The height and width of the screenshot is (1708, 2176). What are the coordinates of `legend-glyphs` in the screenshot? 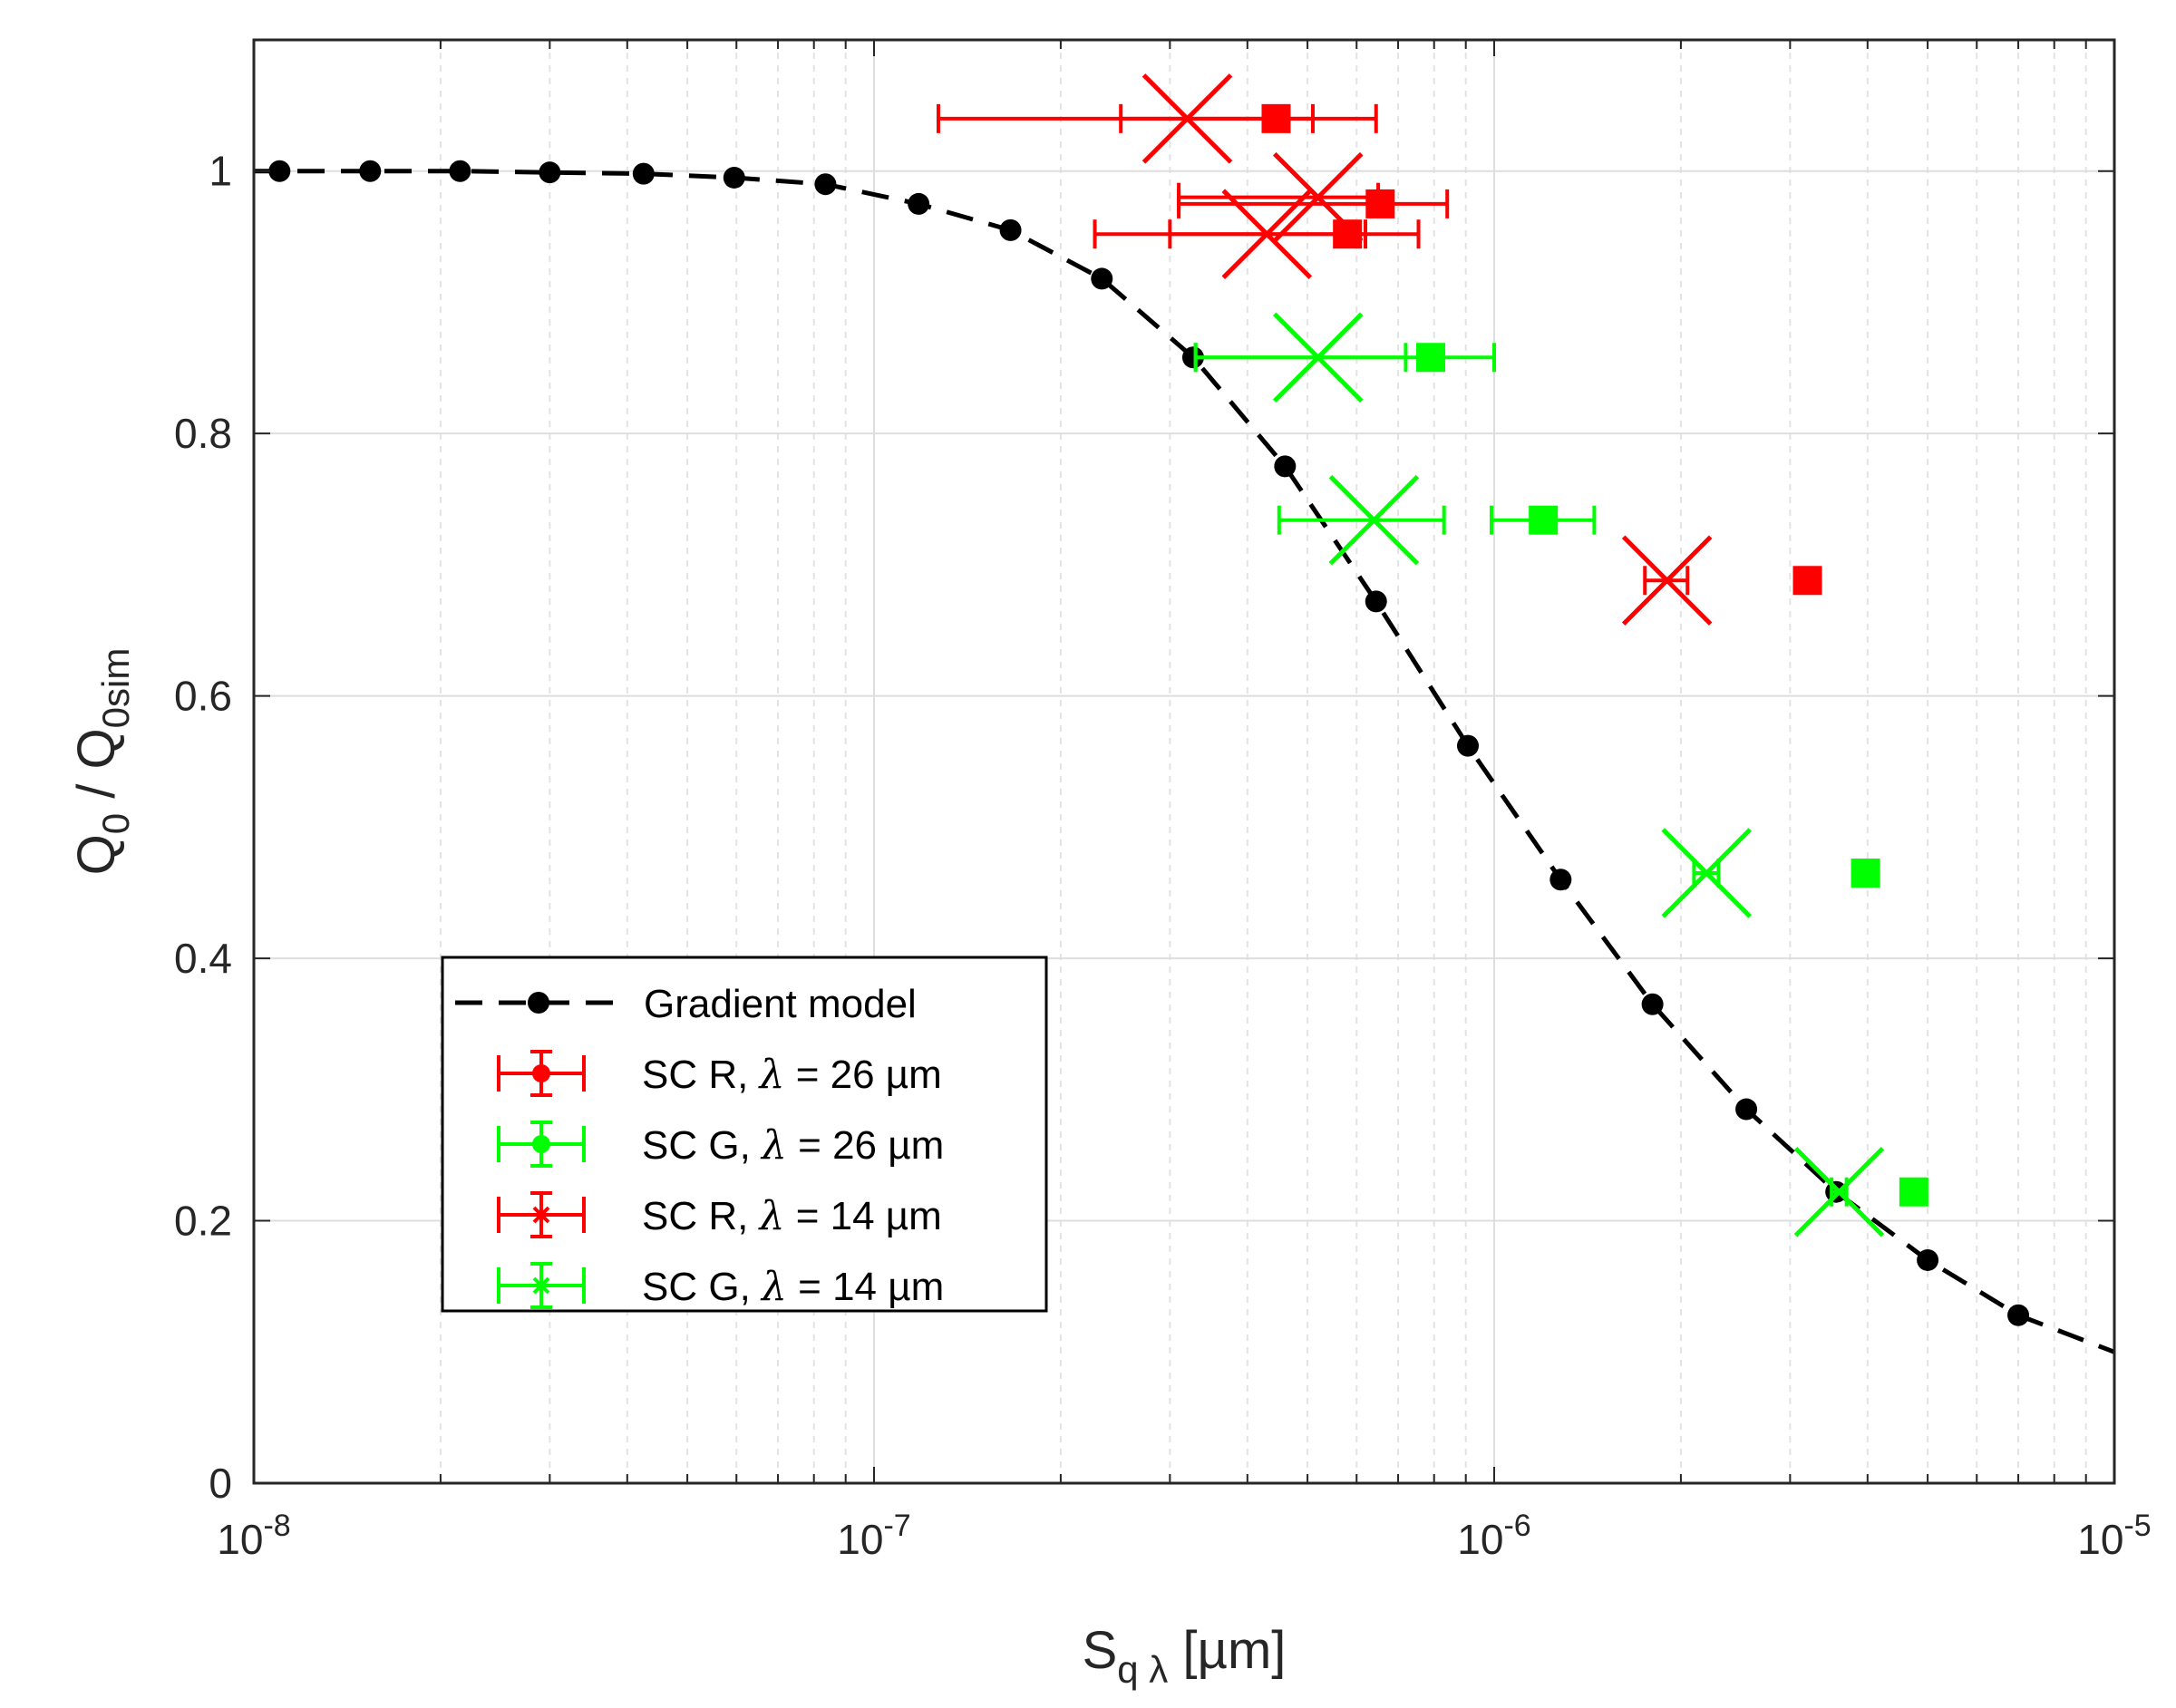 It's located at (538, 1150).